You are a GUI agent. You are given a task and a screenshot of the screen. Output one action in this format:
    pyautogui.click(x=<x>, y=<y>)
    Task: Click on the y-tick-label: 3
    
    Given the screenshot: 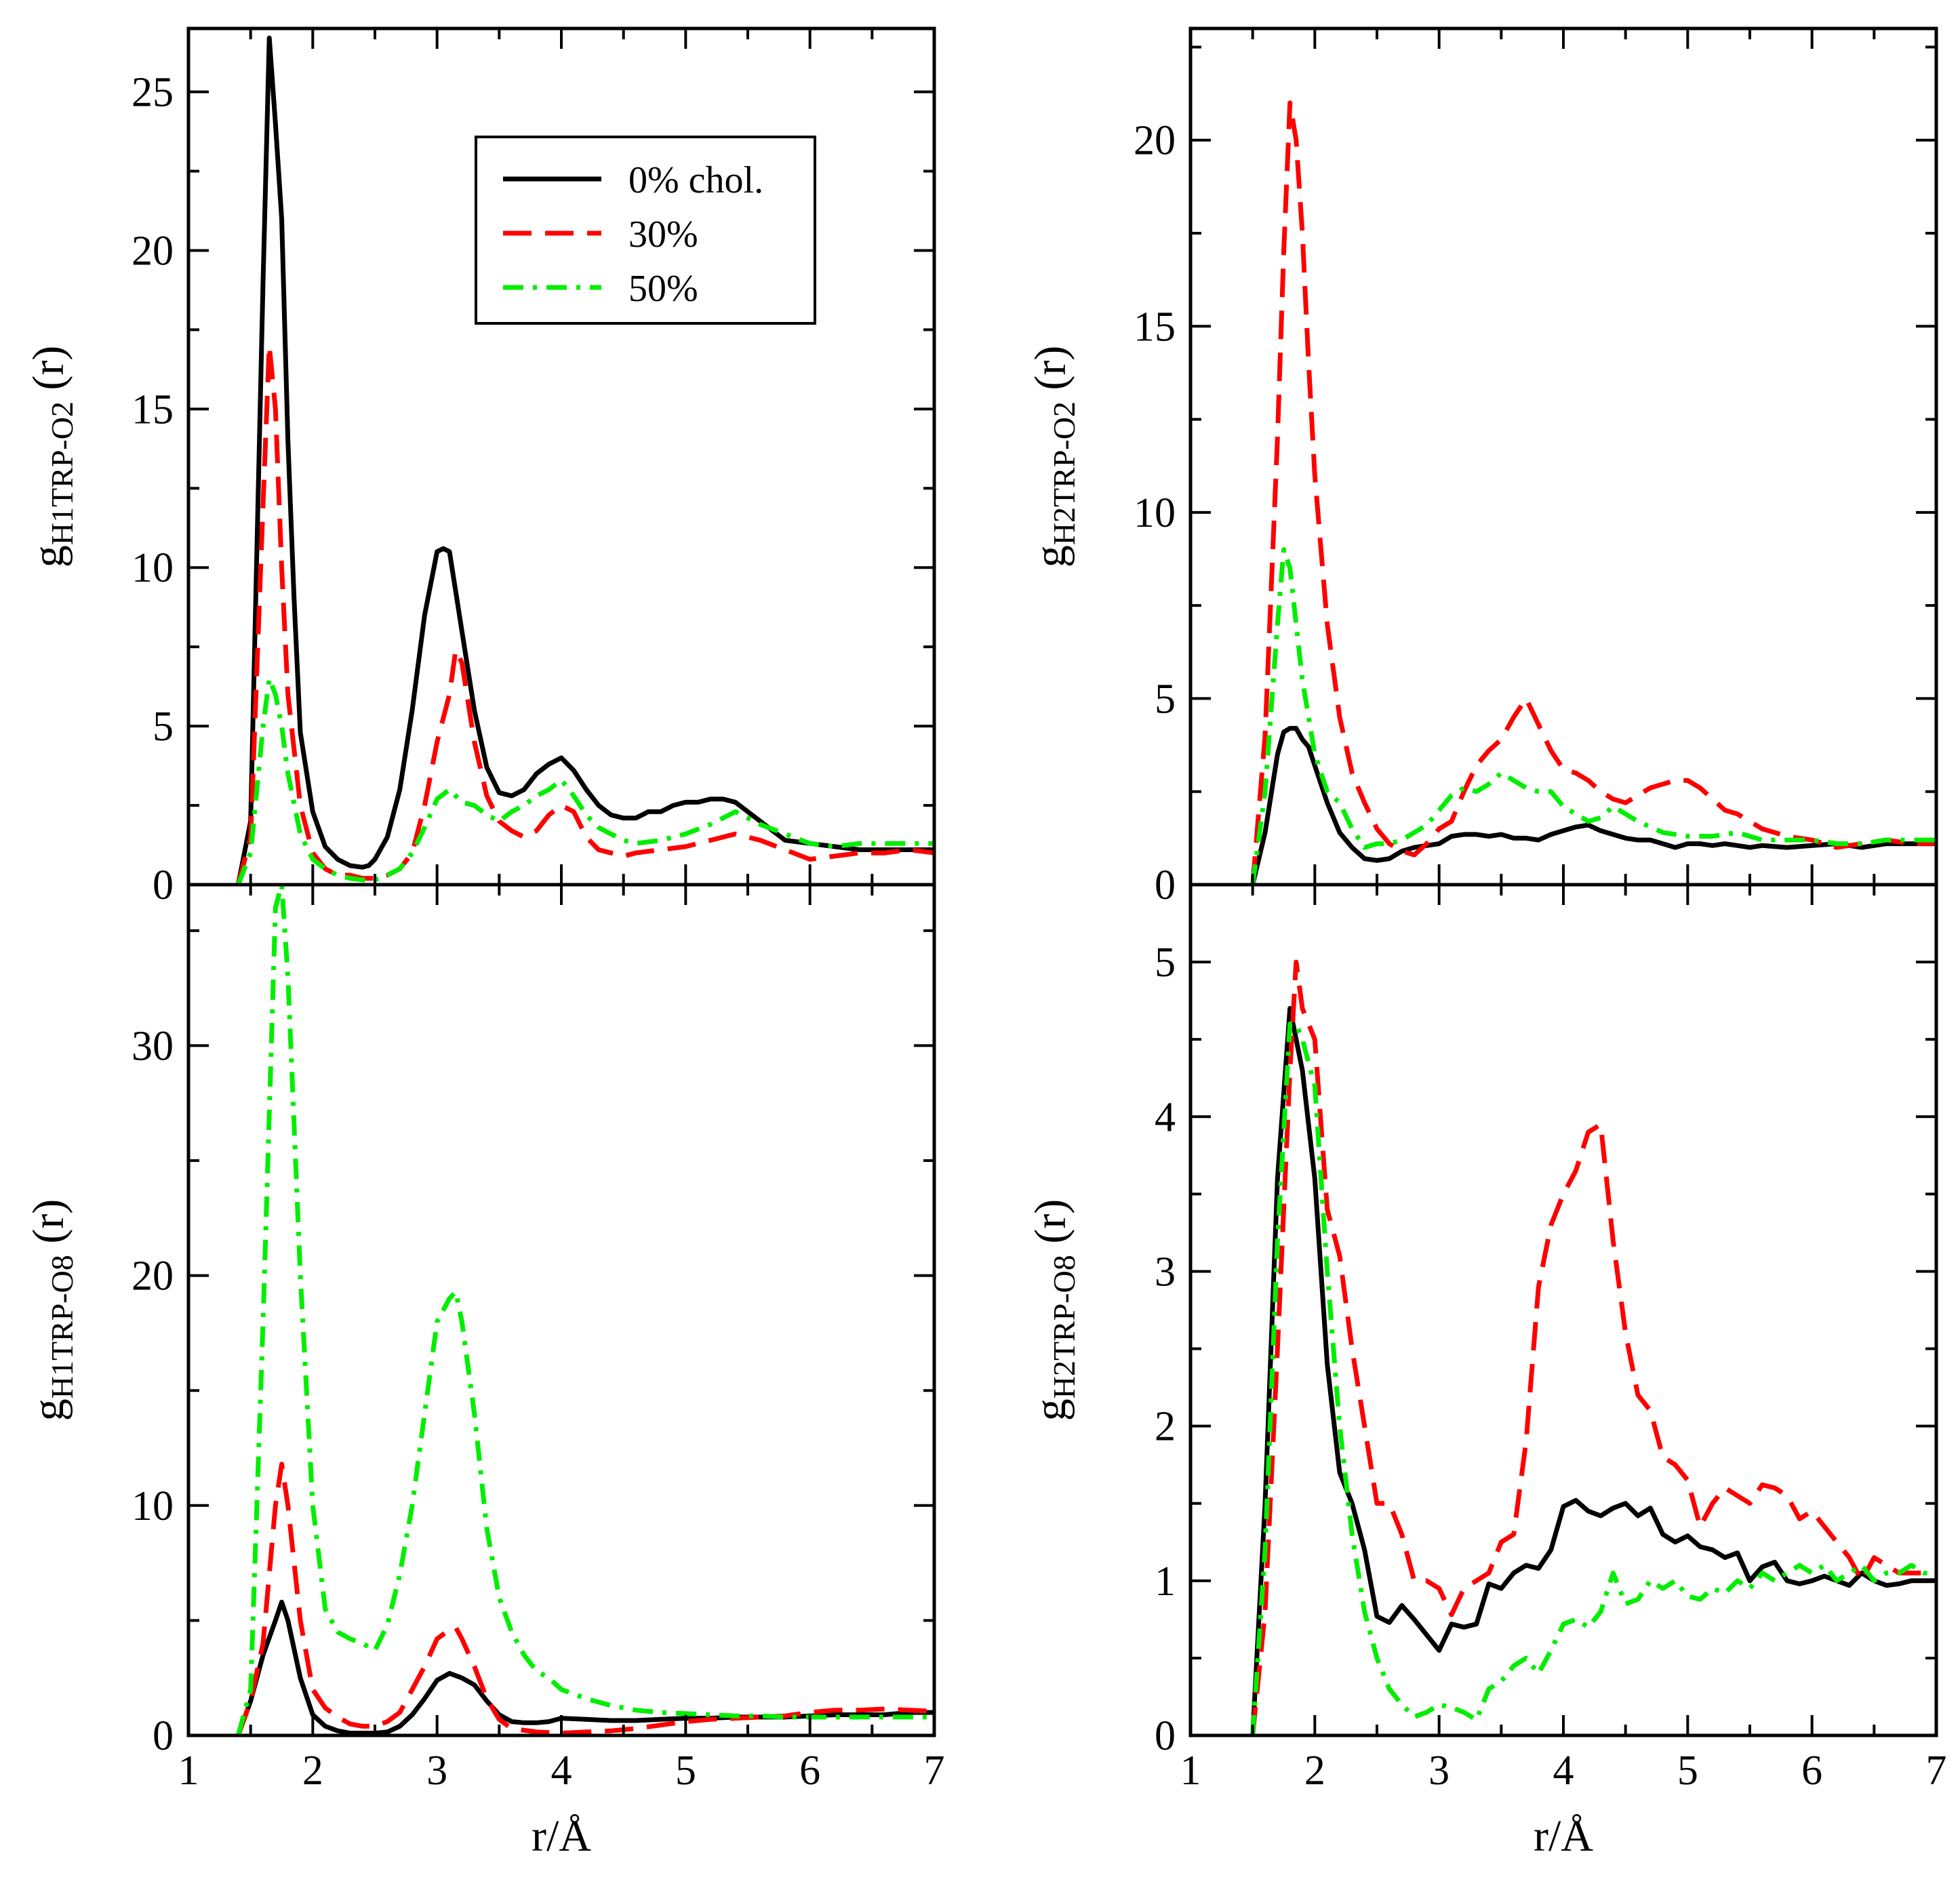 What is the action you would take?
    pyautogui.click(x=1165, y=1272)
    